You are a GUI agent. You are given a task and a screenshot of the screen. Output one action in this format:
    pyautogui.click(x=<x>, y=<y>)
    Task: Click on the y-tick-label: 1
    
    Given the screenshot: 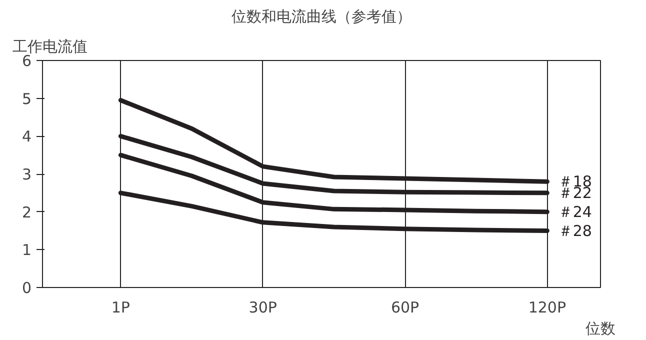 What is the action you would take?
    pyautogui.click(x=27, y=250)
    